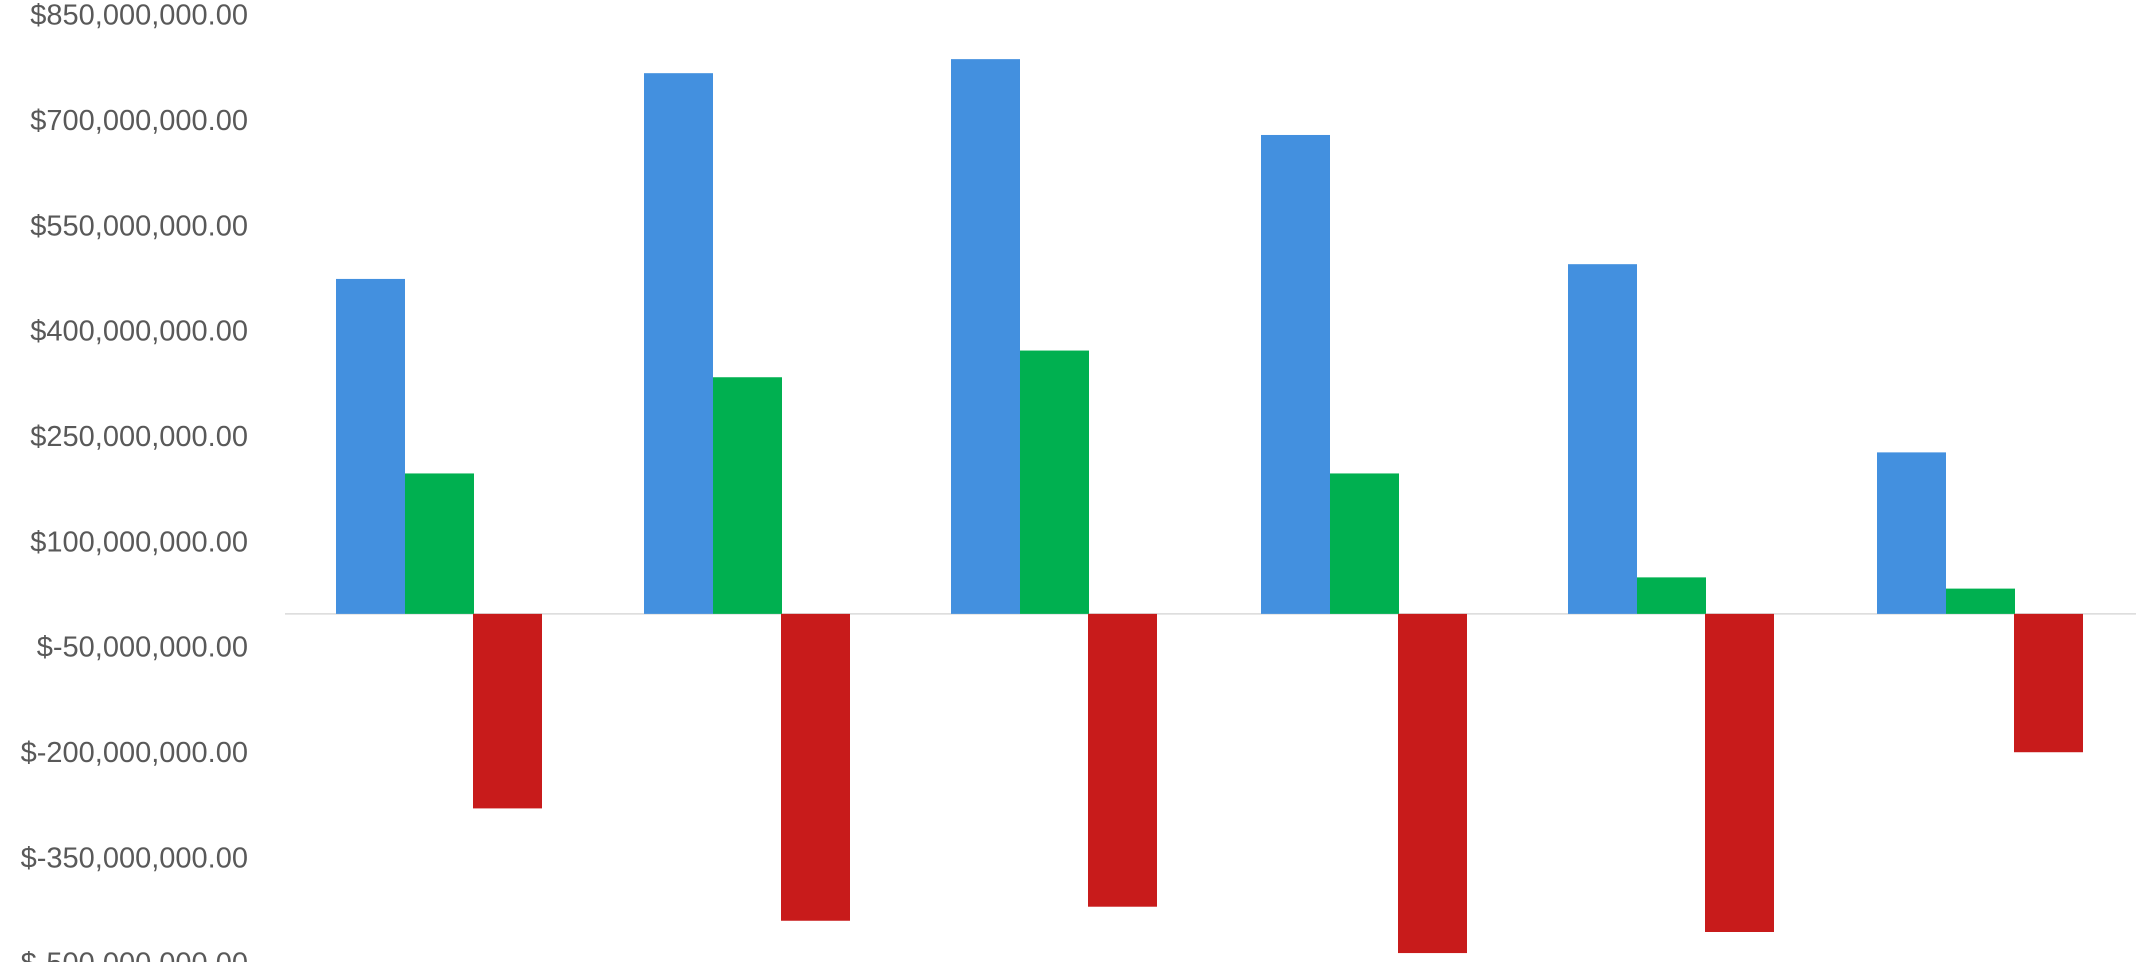  I want to click on y-tick-label: $-500,000,000.00, so click(134, 955).